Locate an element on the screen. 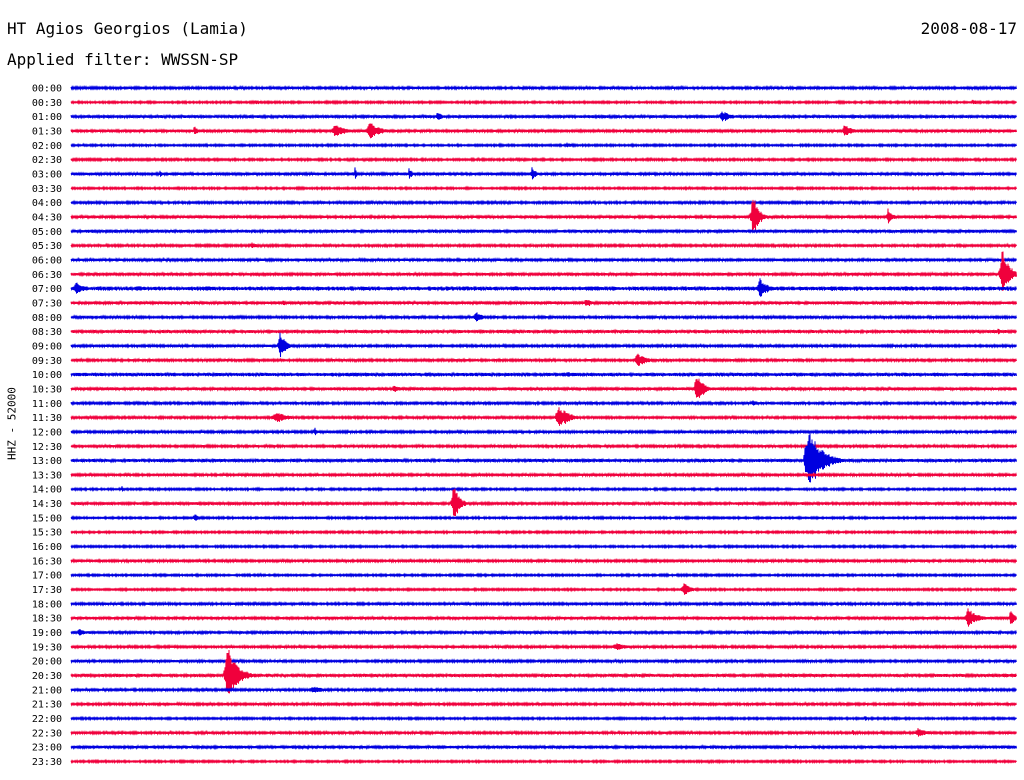 The height and width of the screenshot is (780, 1024). row-label-2030: 20:30 is located at coordinates (47, 676).